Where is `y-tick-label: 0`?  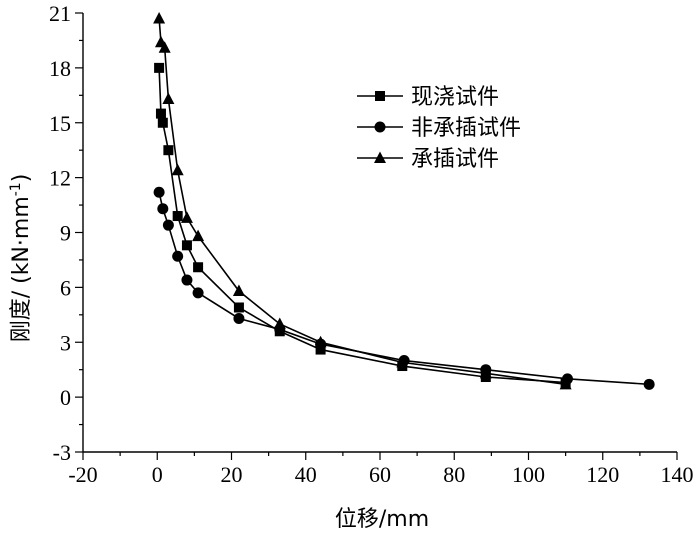
y-tick-label: 0 is located at coordinates (65, 397).